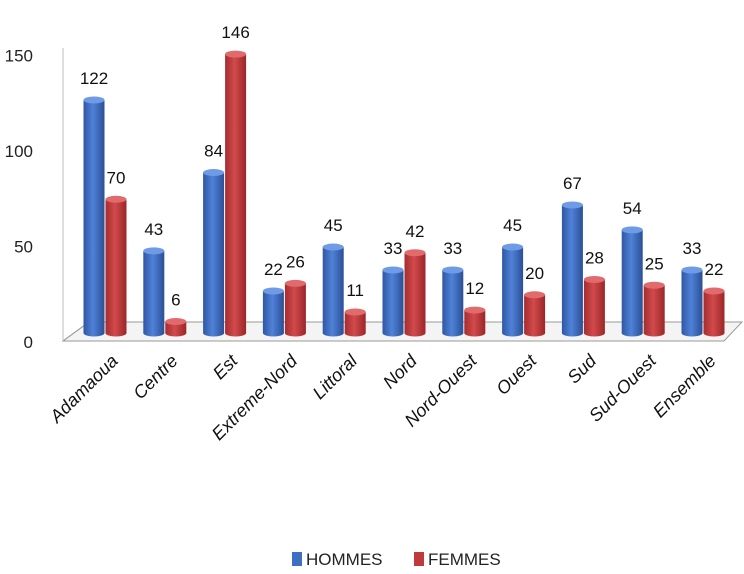  Describe the element at coordinates (34, 200) in the screenshot. I see `y-axis: 0 50 100 150` at that location.